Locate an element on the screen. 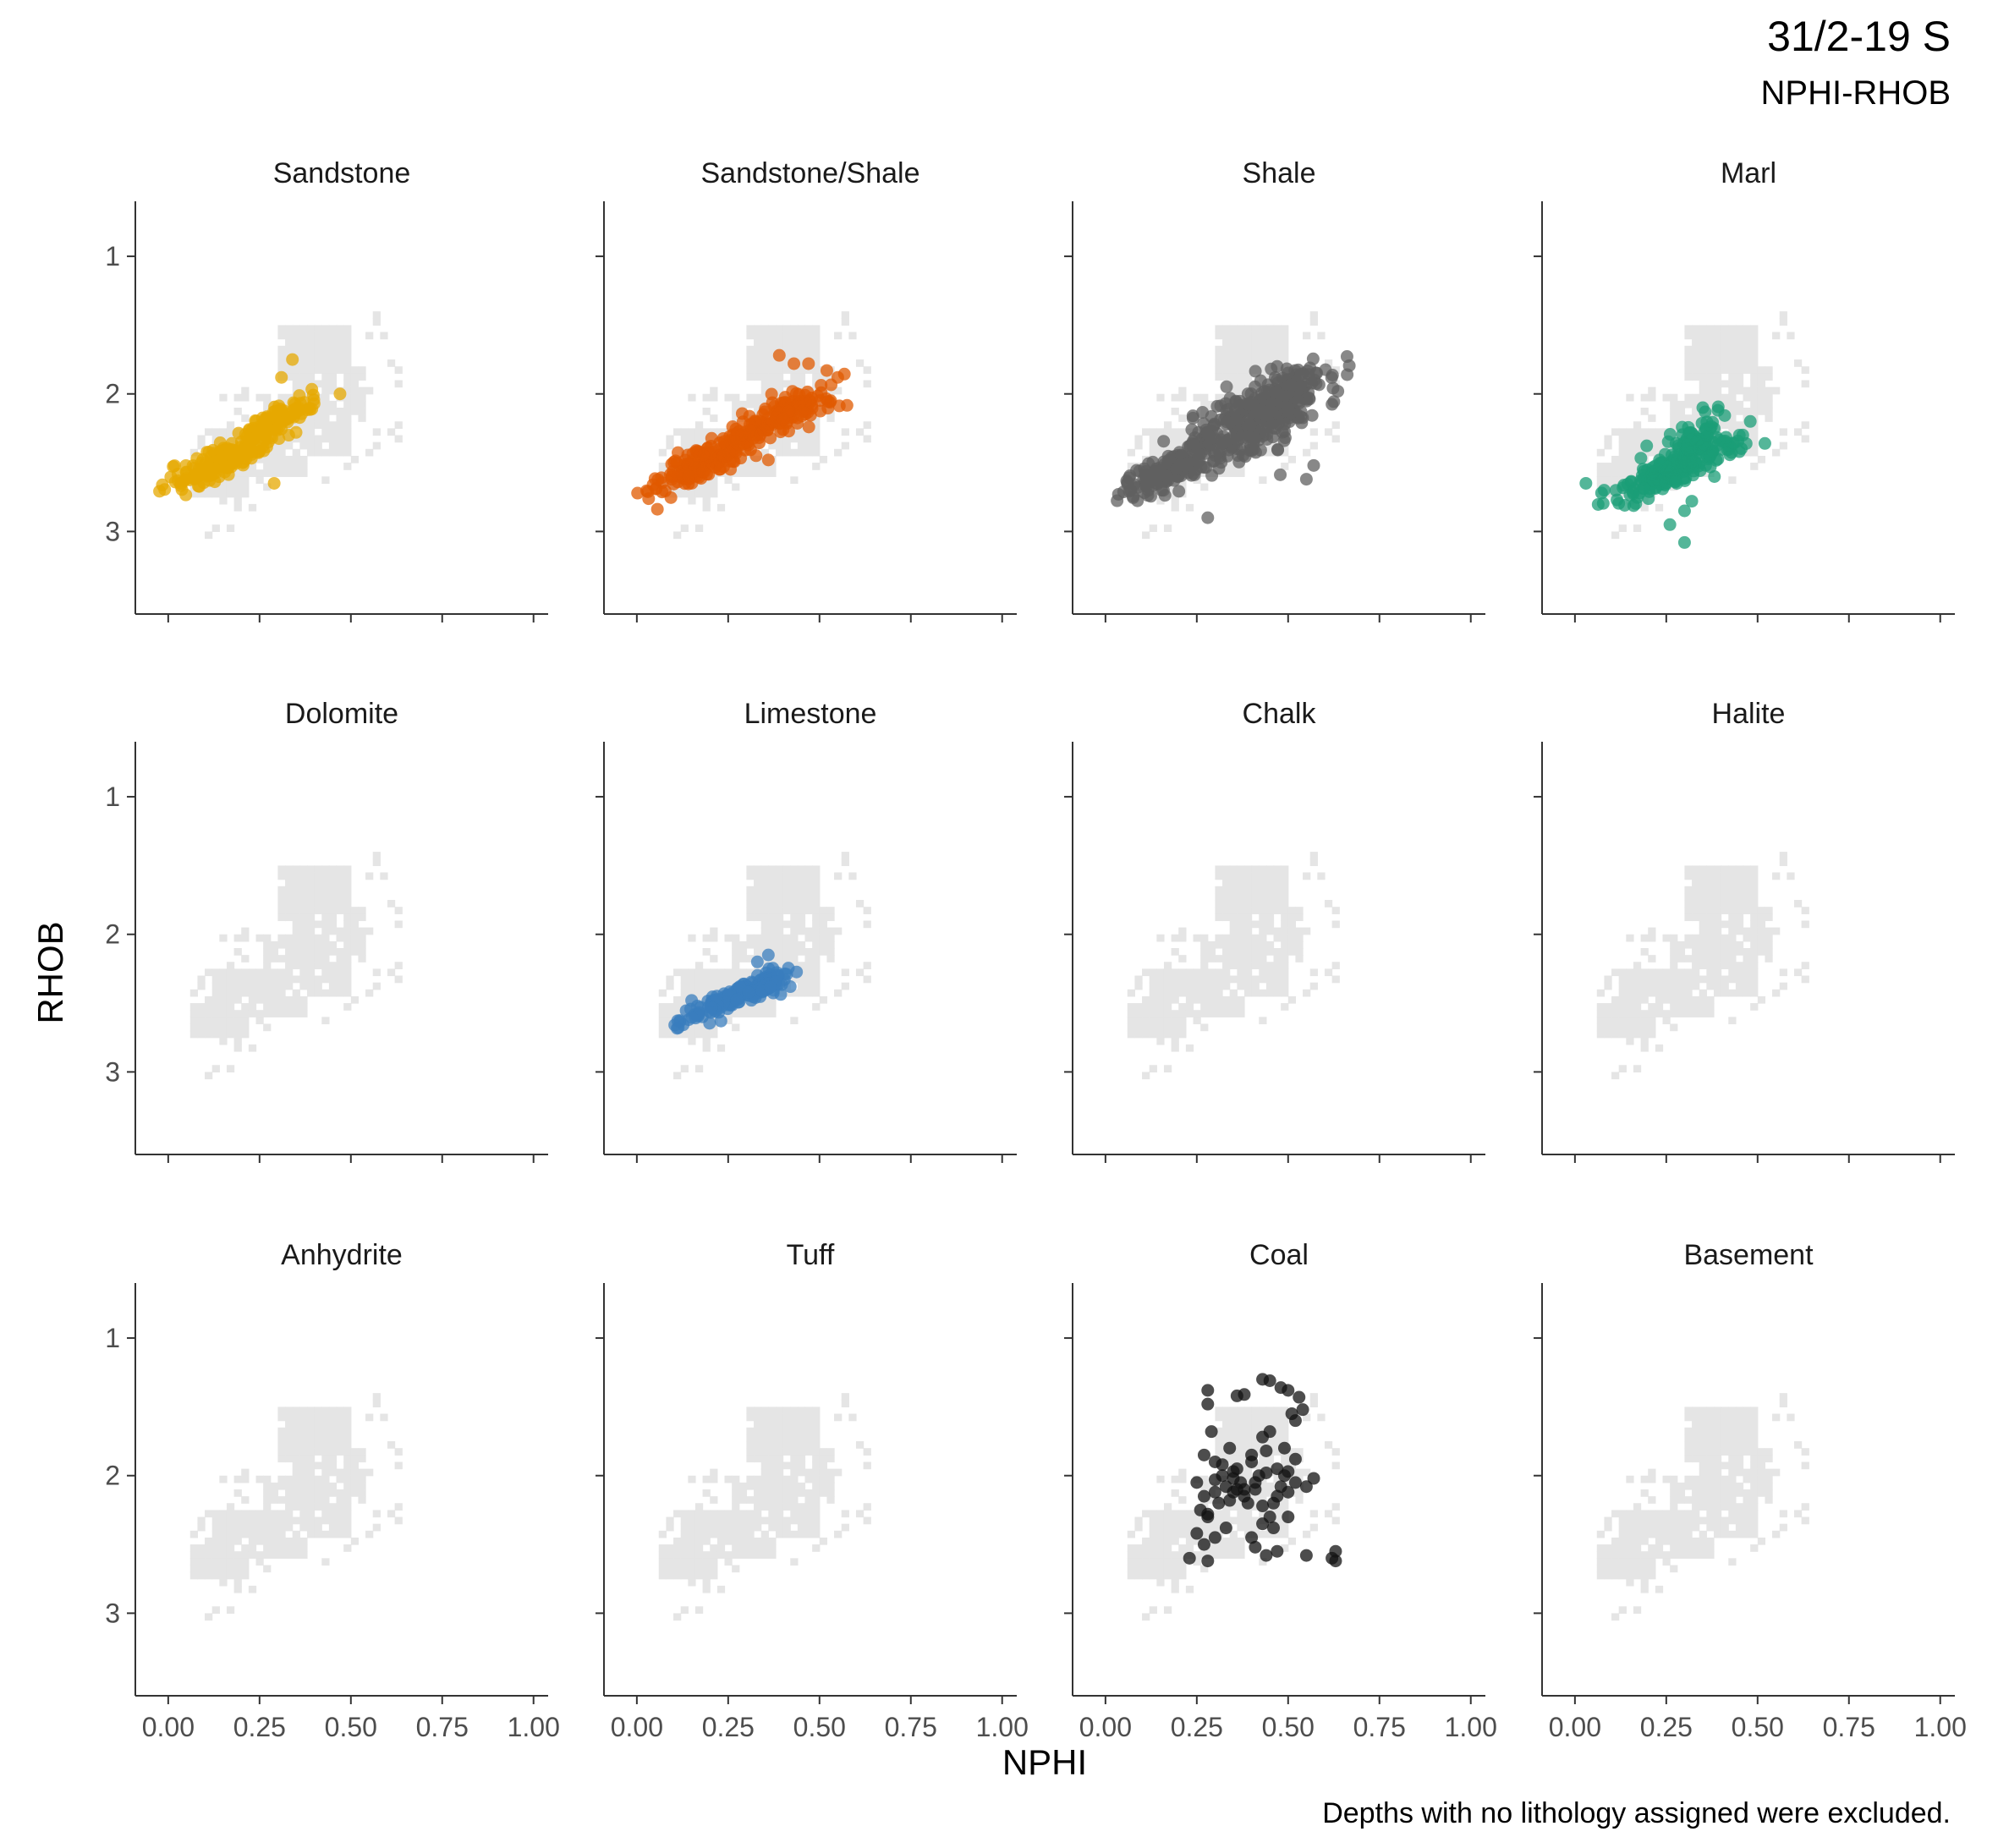  y-tick-label: 3 is located at coordinates (112, 1071).